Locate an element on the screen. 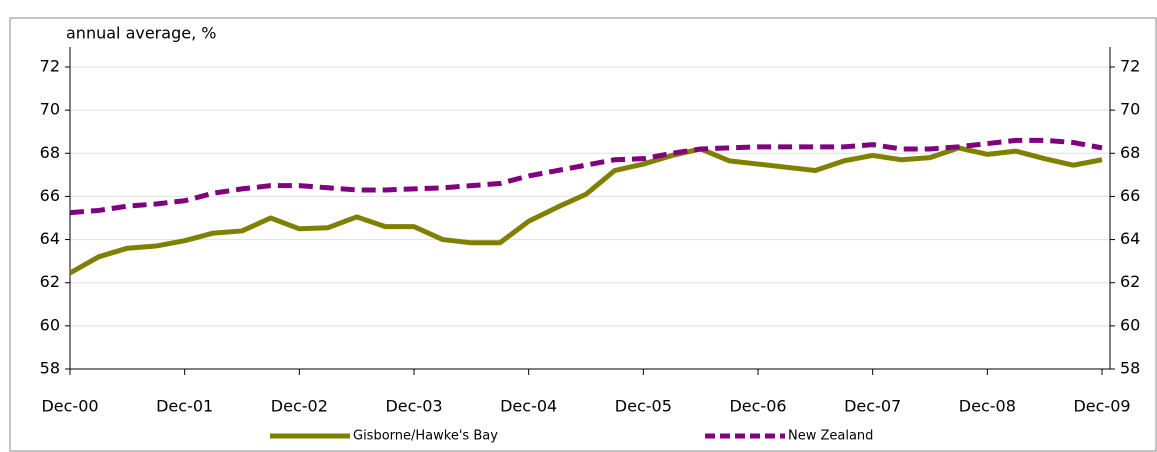 The image size is (1157, 452). y2-tick-label: 70 is located at coordinates (1130, 109).